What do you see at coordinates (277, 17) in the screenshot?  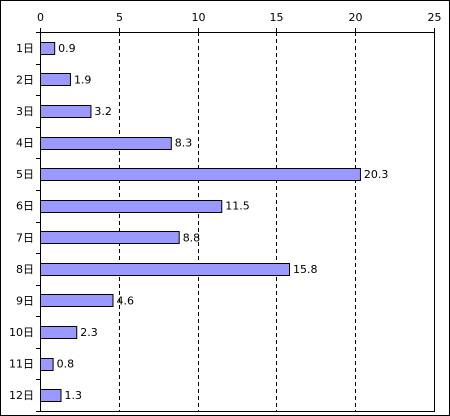 I see `x-tick-label: 15` at bounding box center [277, 17].